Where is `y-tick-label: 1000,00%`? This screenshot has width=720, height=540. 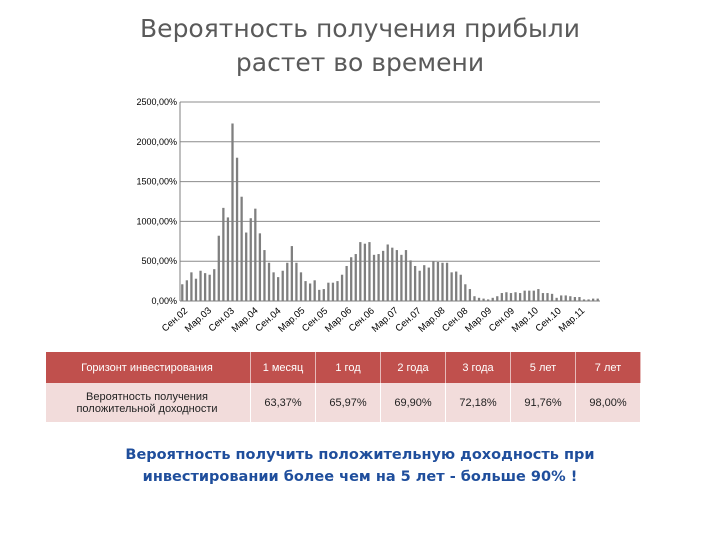 y-tick-label: 1000,00% is located at coordinates (156, 221).